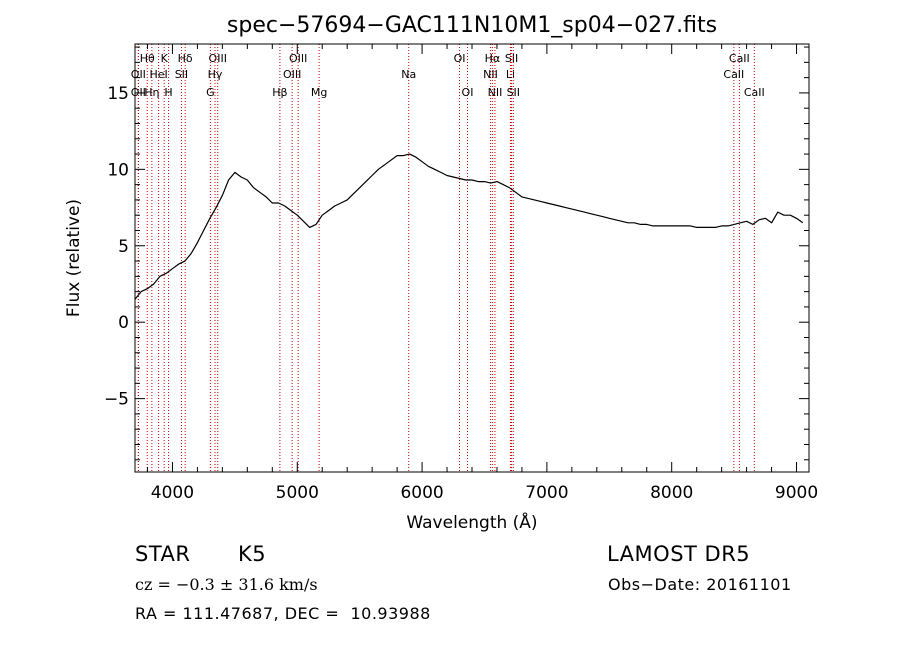  I want to click on line-label-13: OIII, so click(292, 74).